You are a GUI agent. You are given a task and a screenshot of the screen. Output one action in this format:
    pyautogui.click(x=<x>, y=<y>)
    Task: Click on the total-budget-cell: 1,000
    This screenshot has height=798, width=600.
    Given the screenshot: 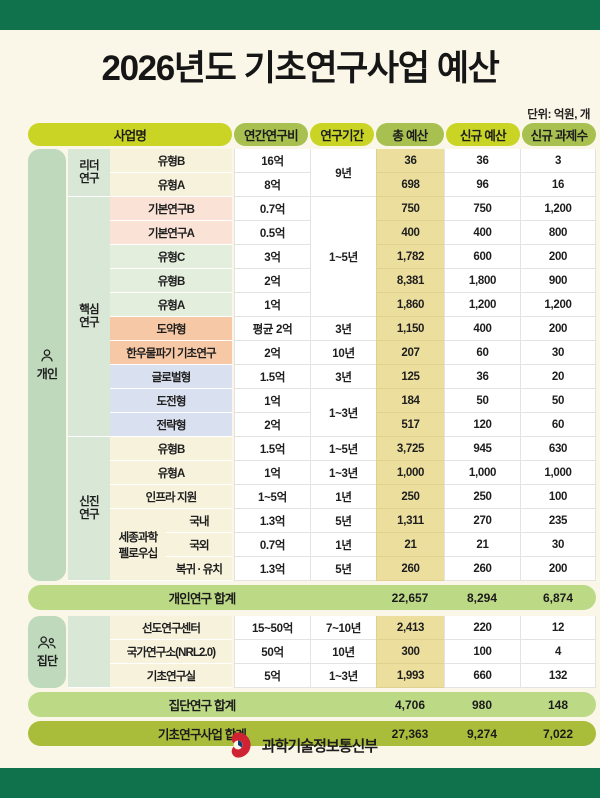 What is the action you would take?
    pyautogui.click(x=410, y=473)
    